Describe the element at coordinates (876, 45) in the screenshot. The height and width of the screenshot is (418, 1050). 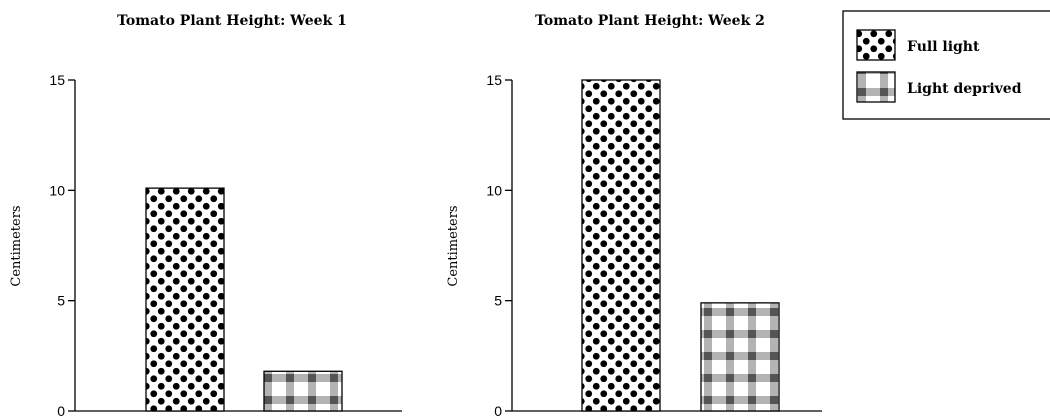
I see `legend-swatch-full-light` at that location.